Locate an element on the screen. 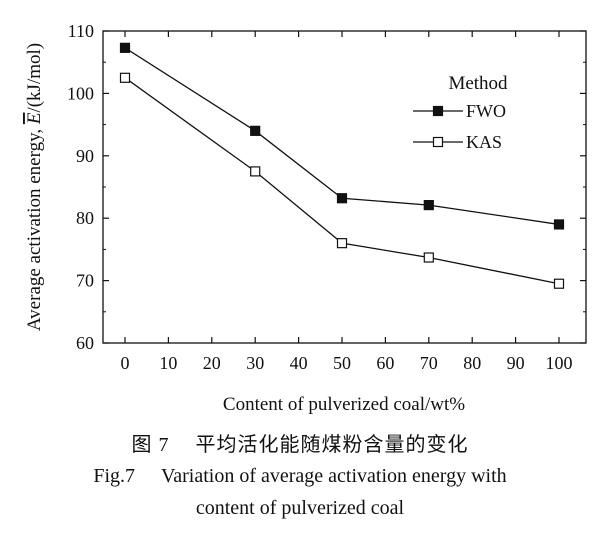 The width and height of the screenshot is (600, 537). x-tick-label: 30 is located at coordinates (255, 363).